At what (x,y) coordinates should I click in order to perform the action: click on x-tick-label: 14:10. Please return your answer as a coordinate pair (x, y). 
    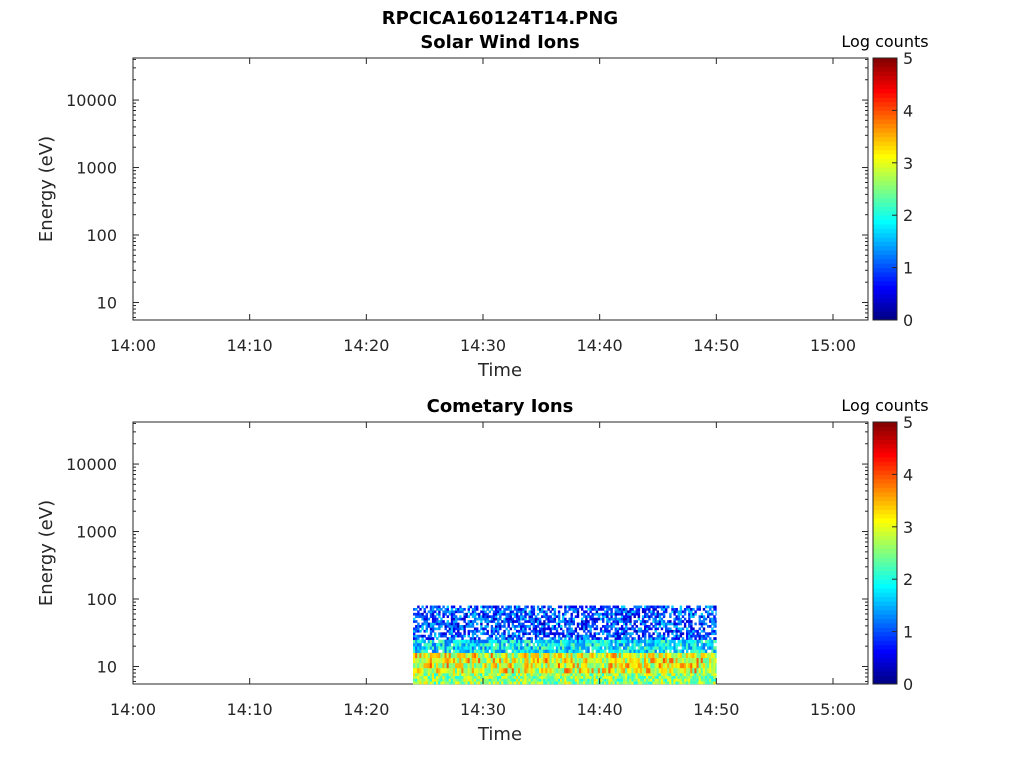
    Looking at the image, I should click on (250, 709).